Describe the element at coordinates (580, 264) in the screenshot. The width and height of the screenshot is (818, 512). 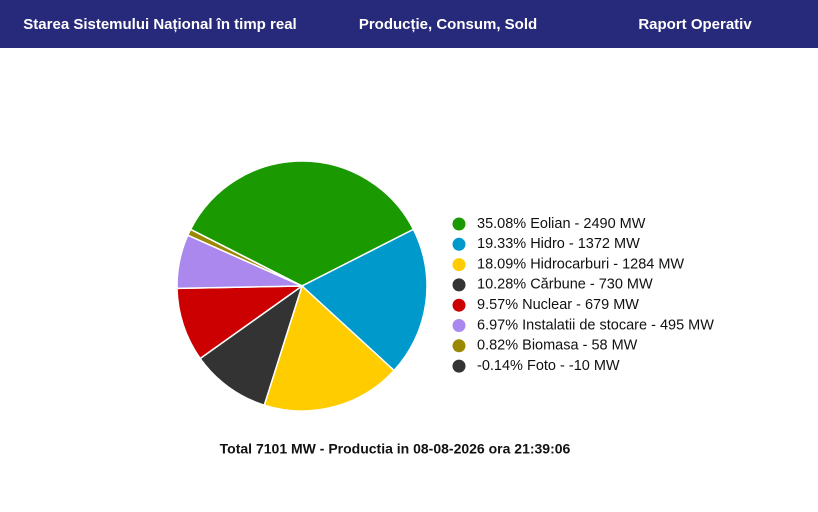
I see `legend-label: 18.09% Hidrocarburi - 1284 MW` at that location.